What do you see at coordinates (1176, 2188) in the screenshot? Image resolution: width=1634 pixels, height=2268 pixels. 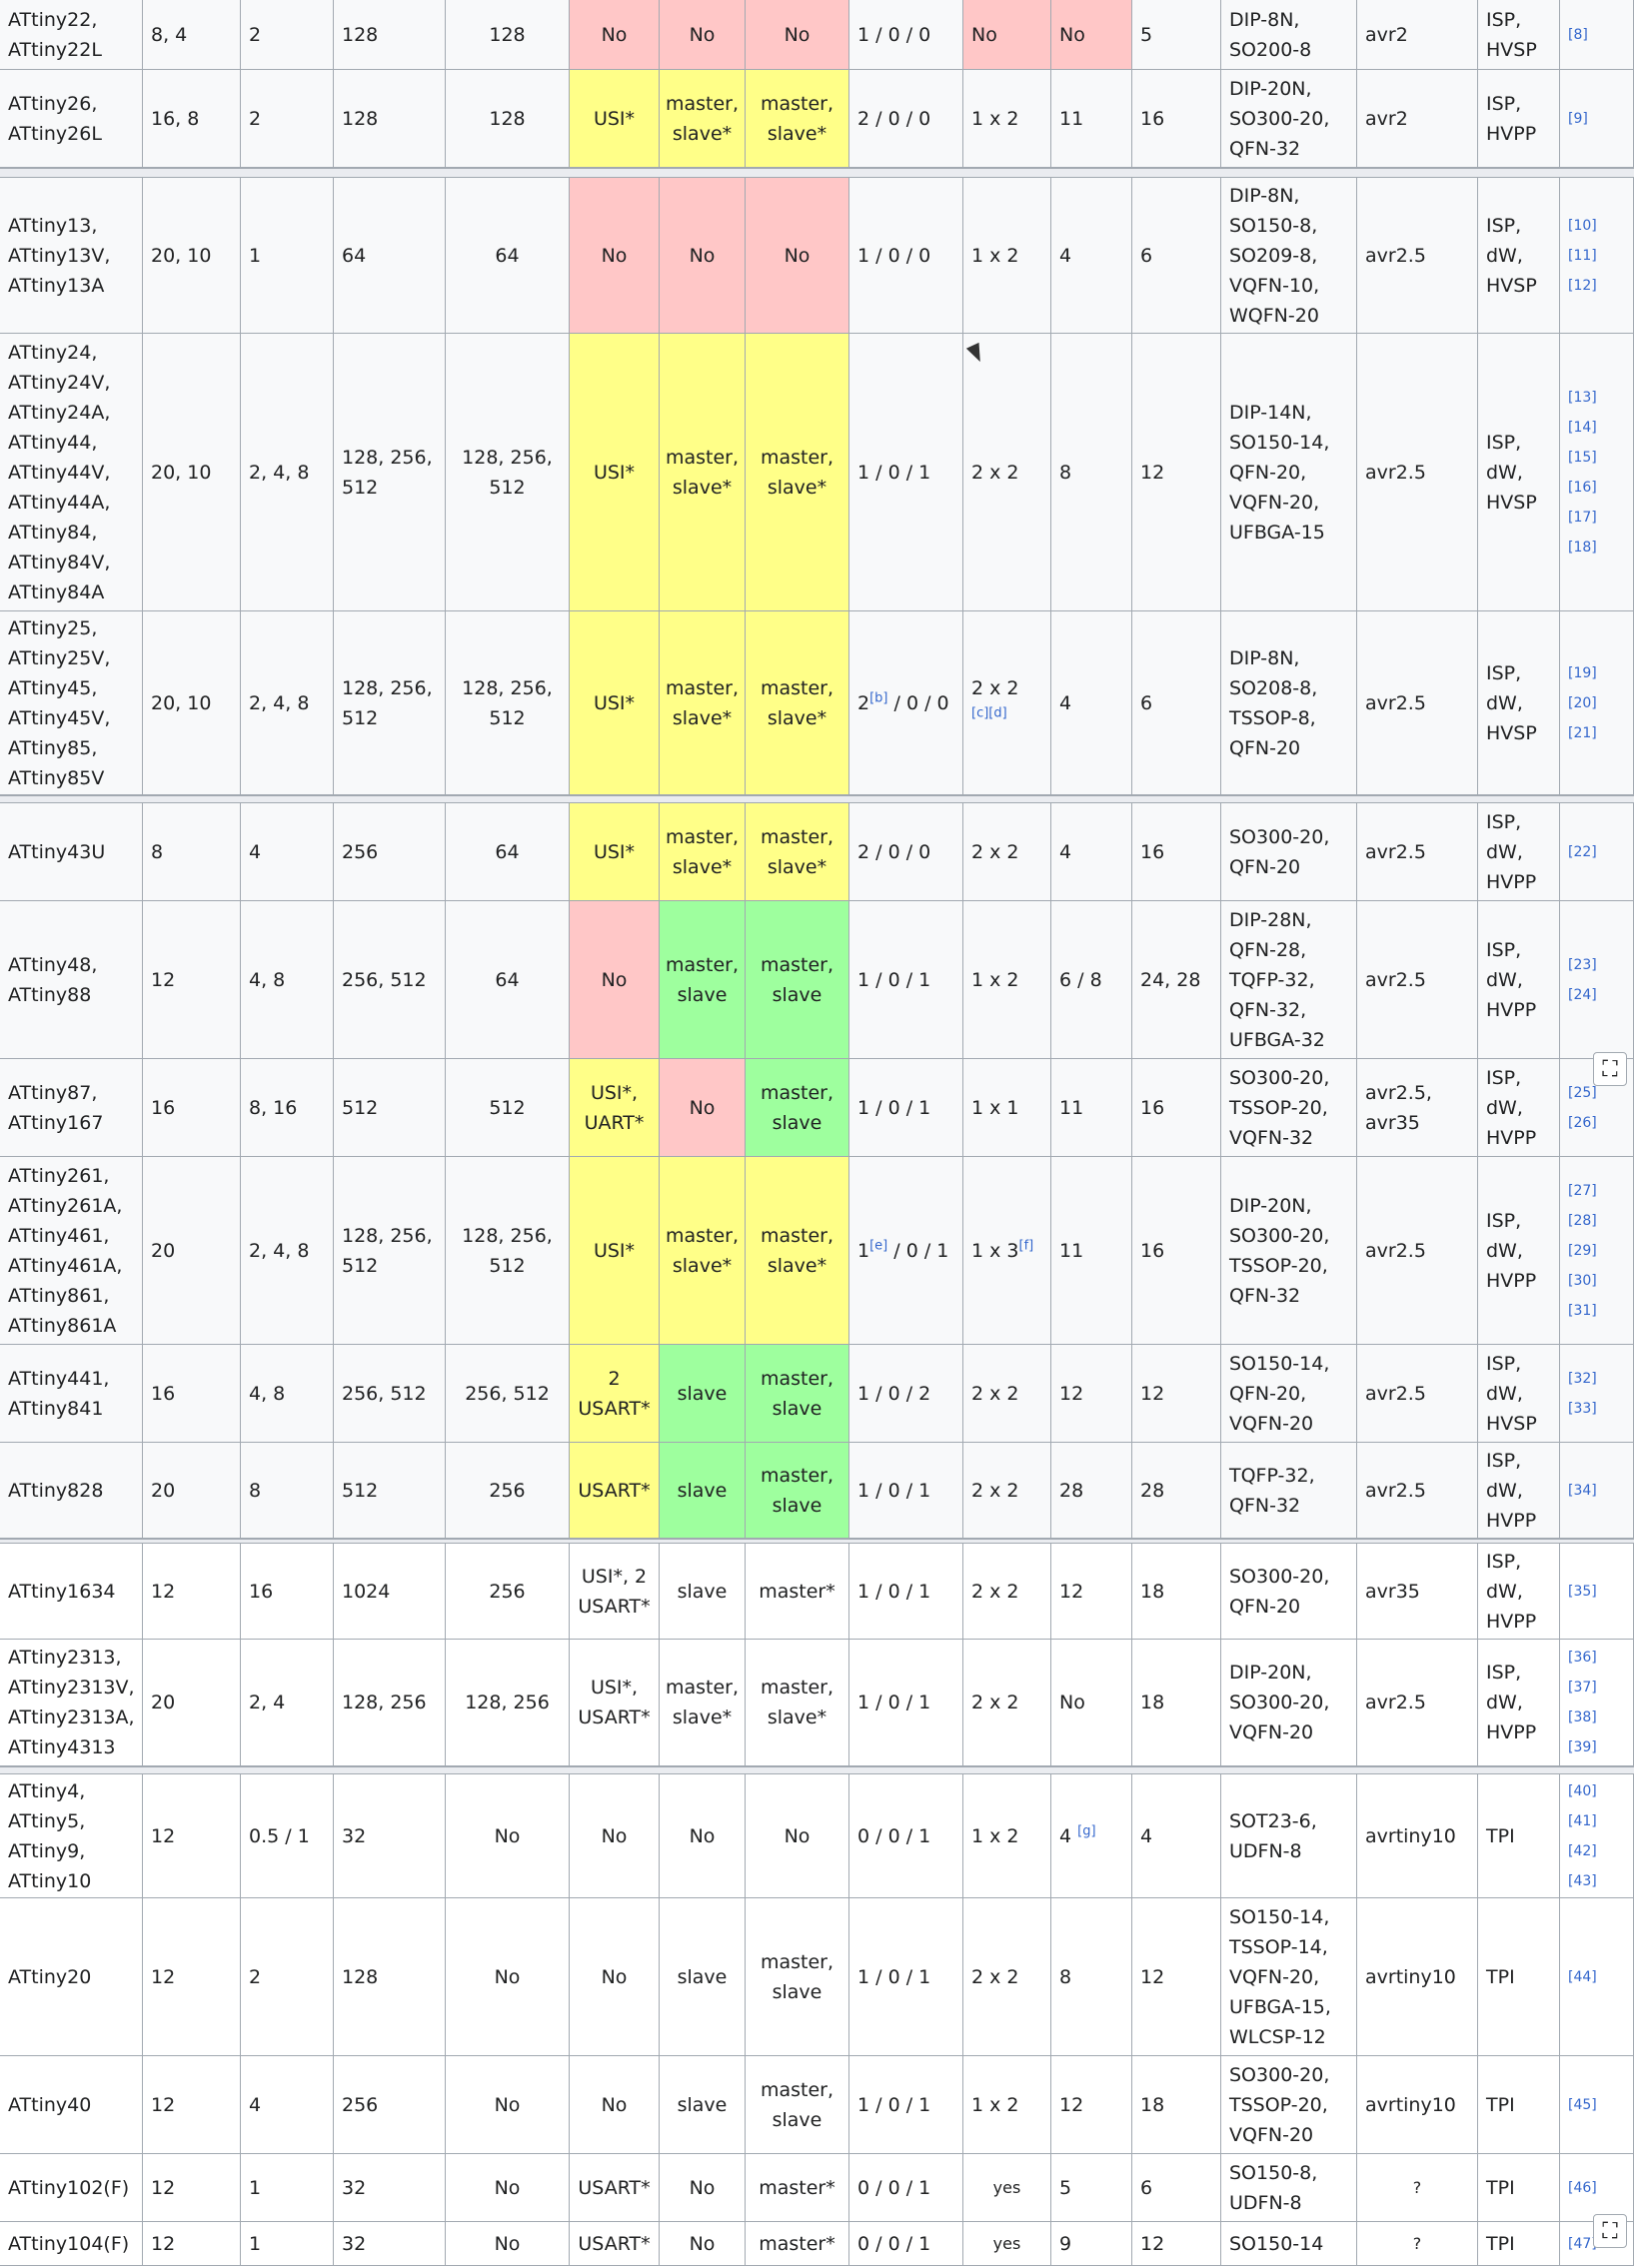 I see `io-cell: 6` at bounding box center [1176, 2188].